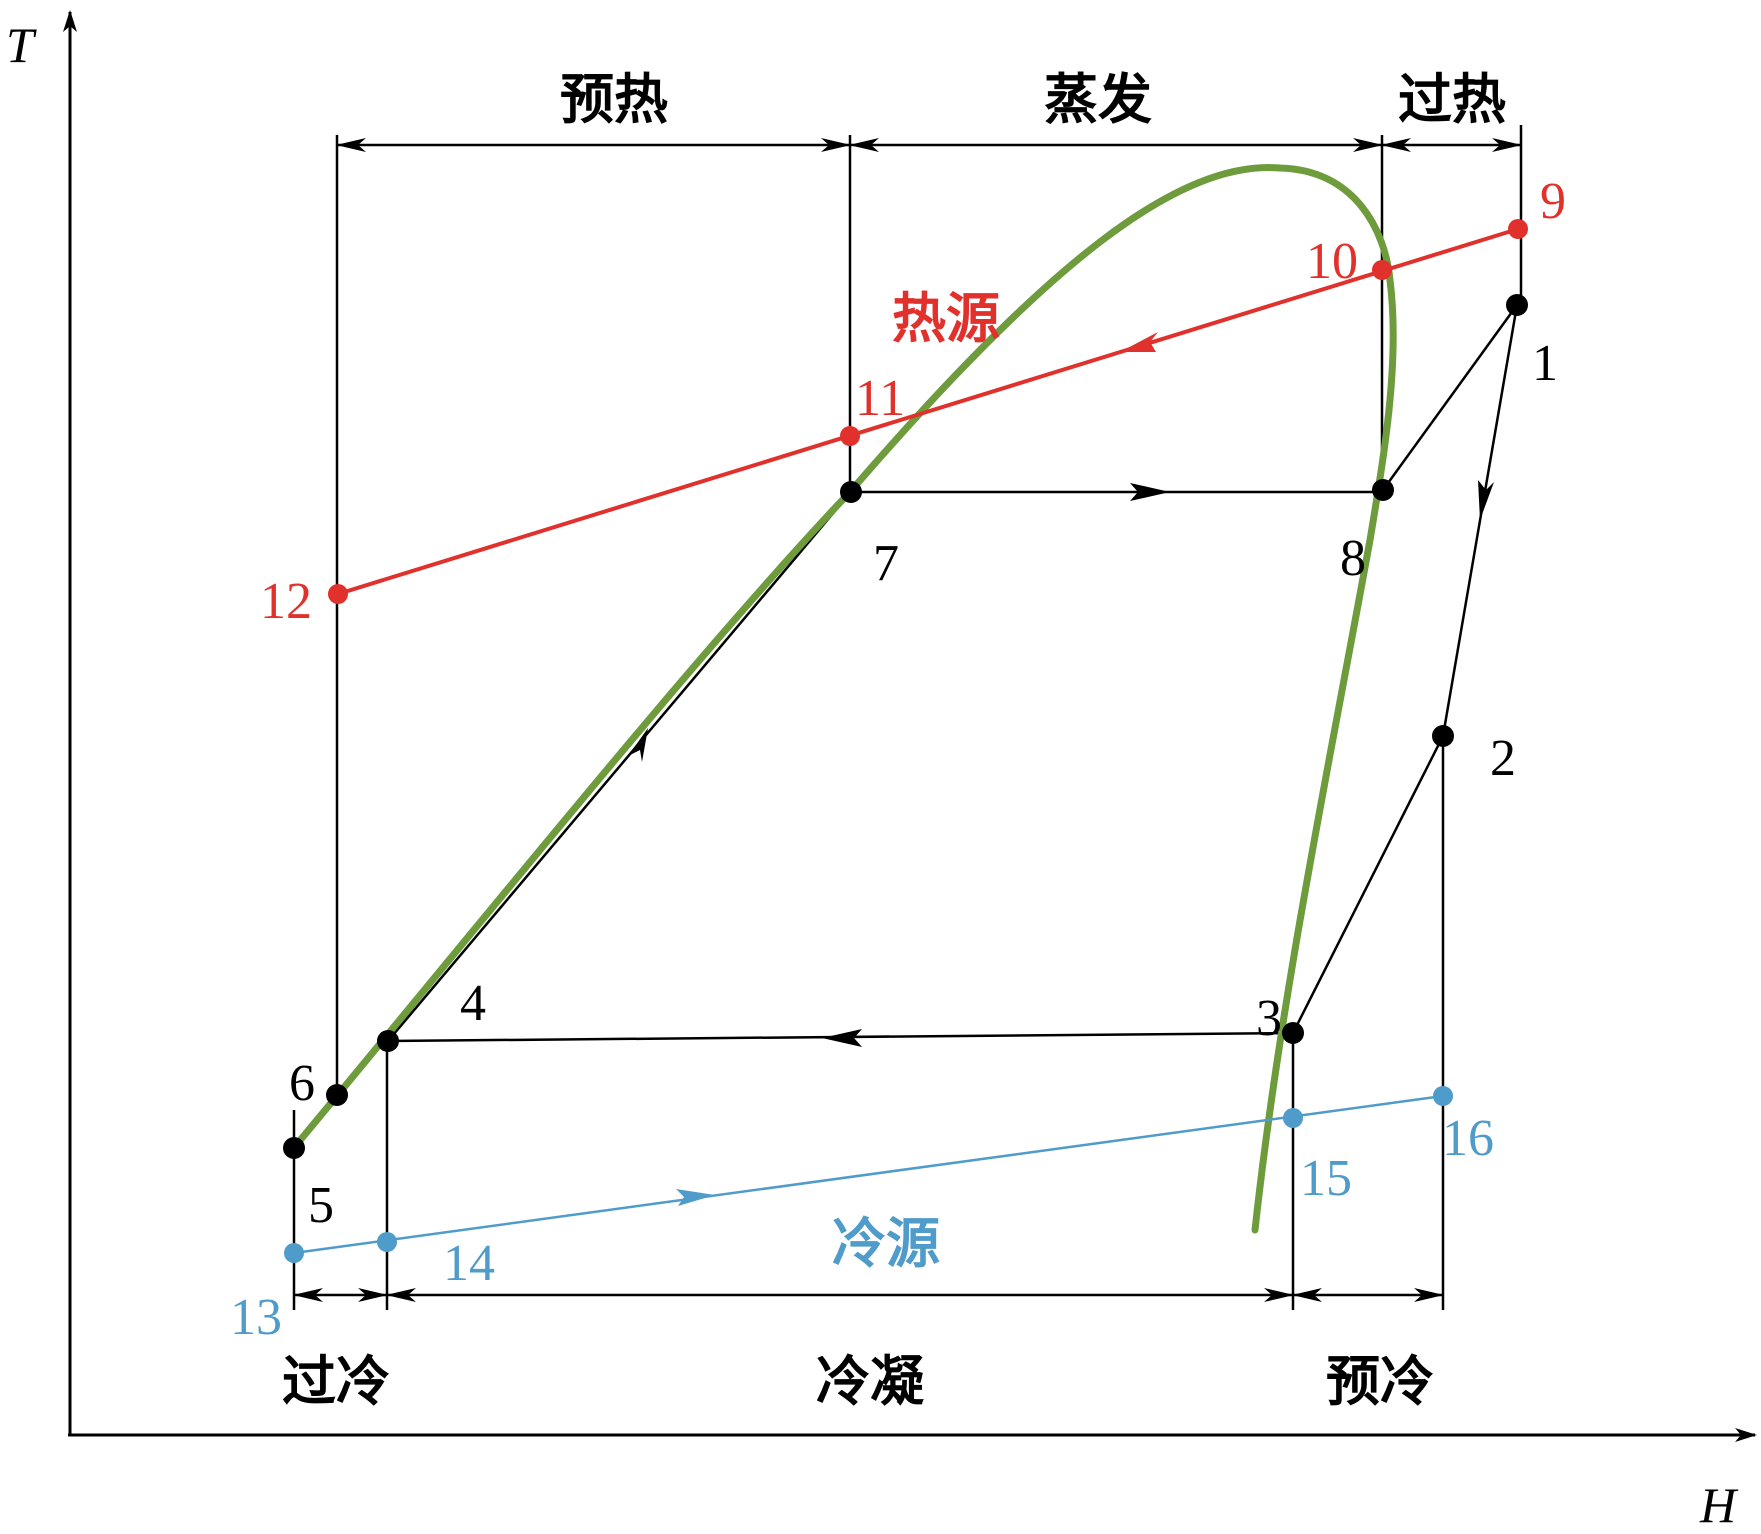 This screenshot has width=1761, height=1534. I want to click on point-label-10: 10, so click(1332, 261).